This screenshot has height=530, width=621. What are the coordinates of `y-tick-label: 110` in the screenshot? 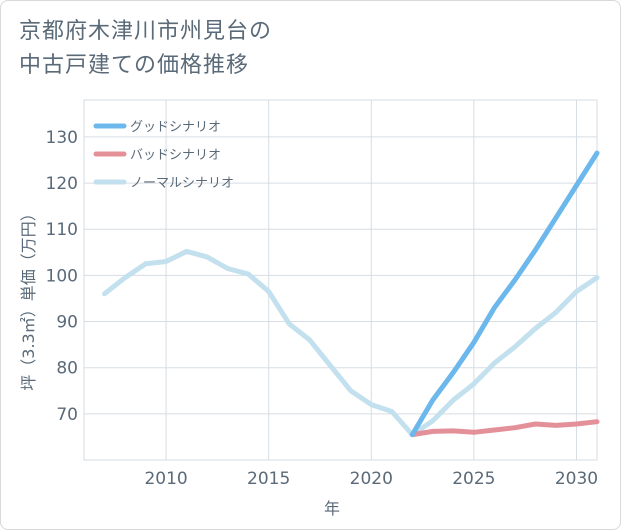 It's located at (62, 230).